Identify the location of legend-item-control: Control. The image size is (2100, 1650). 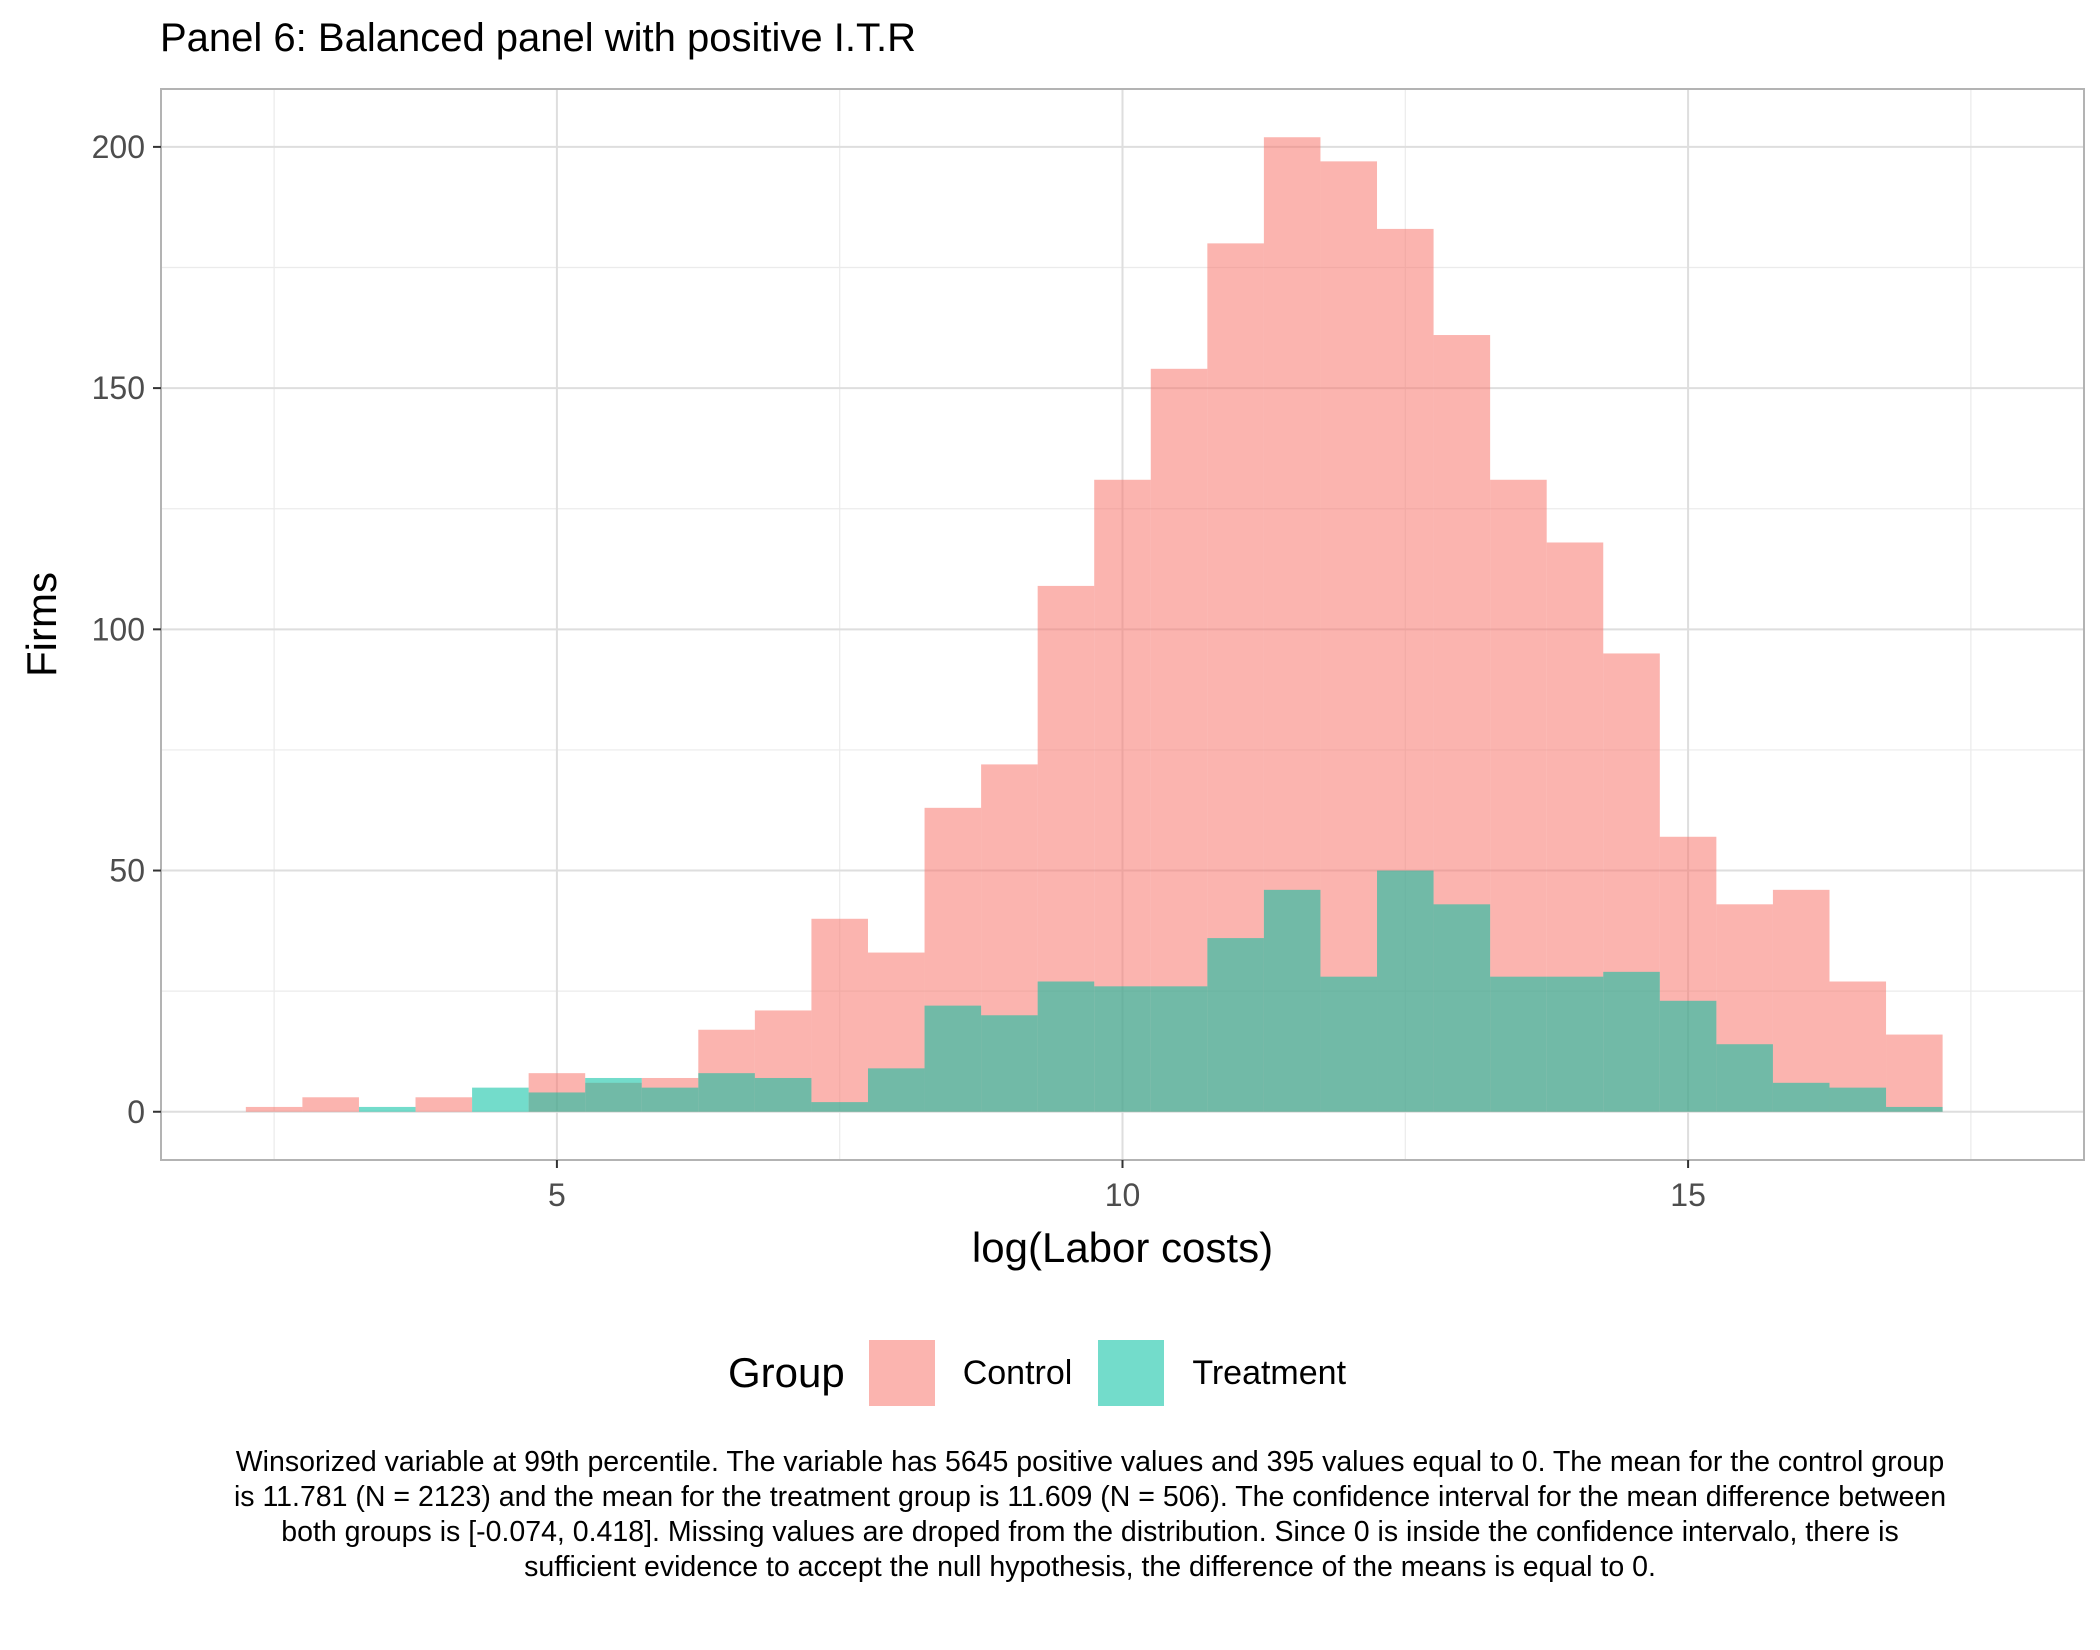
(970, 1373).